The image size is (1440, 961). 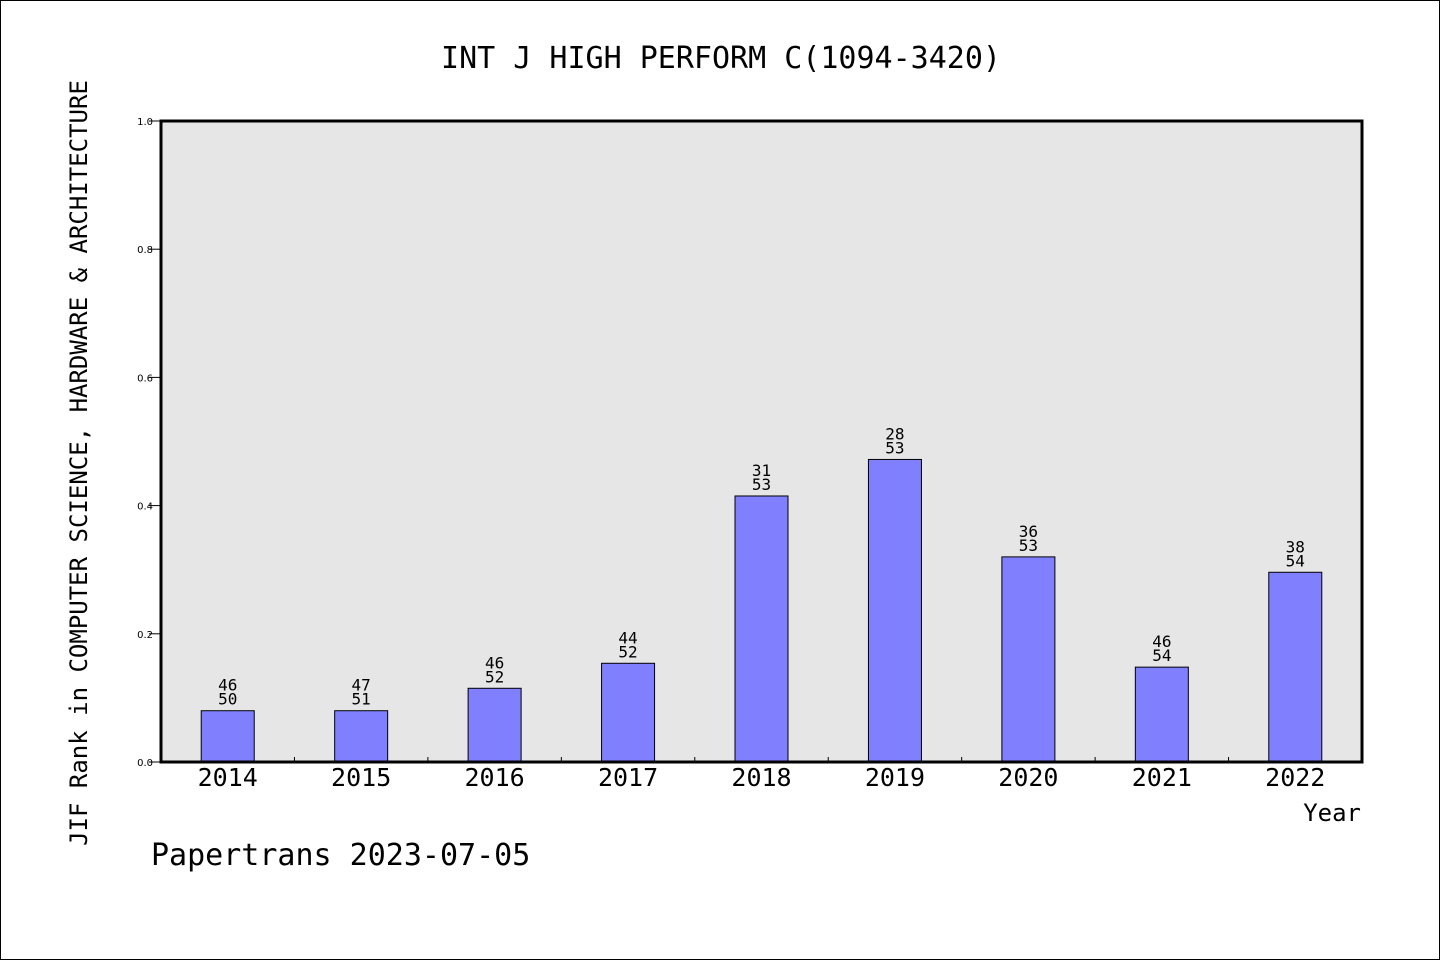 I want to click on x-tick-label: 2014, so click(x=228, y=777).